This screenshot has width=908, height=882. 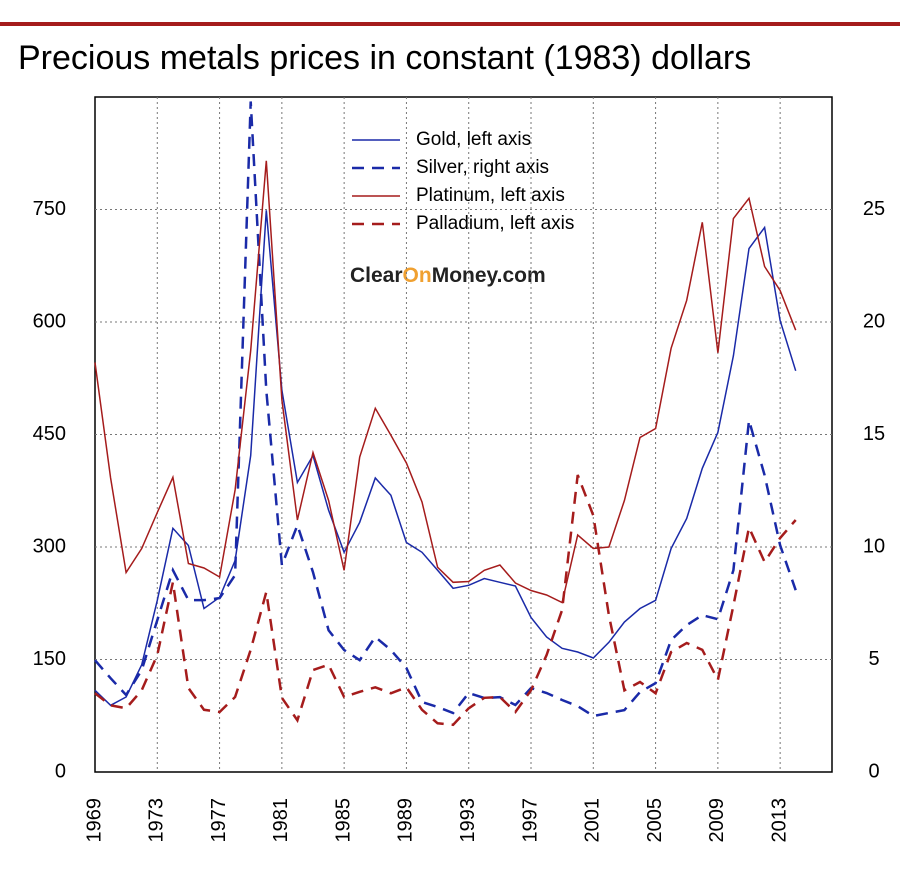 I want to click on watermark: ClearOnMoney.com, so click(x=448, y=275).